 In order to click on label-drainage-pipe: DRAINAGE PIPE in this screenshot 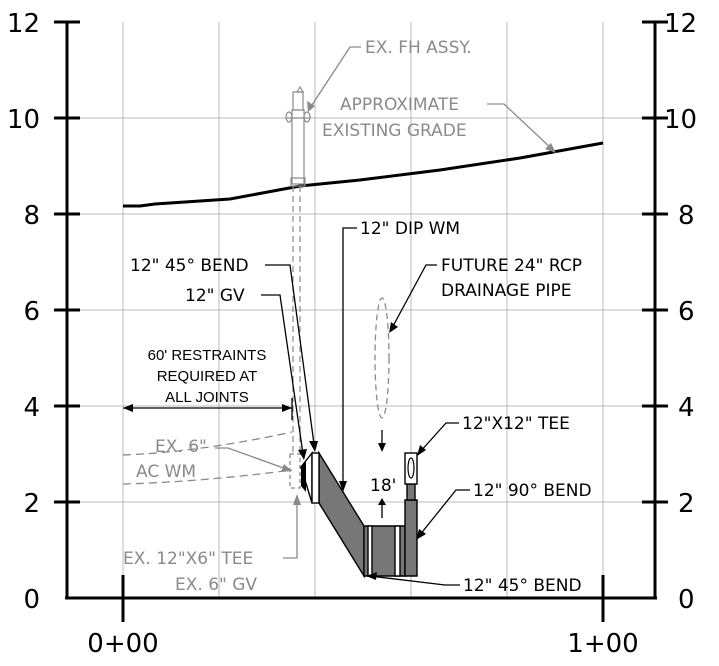, I will do `click(506, 291)`.